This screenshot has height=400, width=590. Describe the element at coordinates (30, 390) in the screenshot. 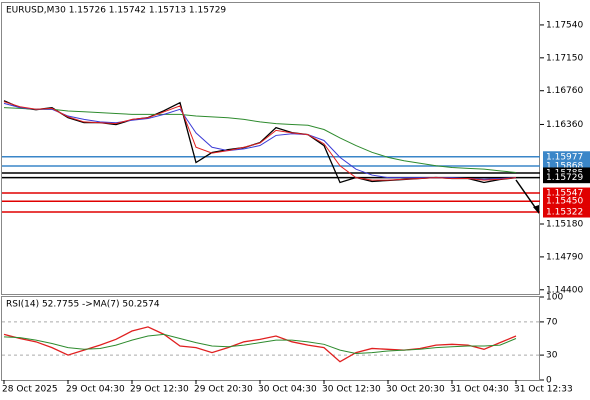

I see `x-tick-label: 28 Oct 2025` at that location.